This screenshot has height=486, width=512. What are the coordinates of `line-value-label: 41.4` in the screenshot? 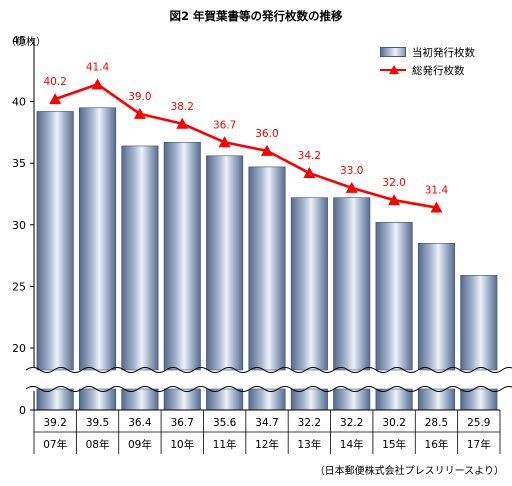 It's located at (98, 67).